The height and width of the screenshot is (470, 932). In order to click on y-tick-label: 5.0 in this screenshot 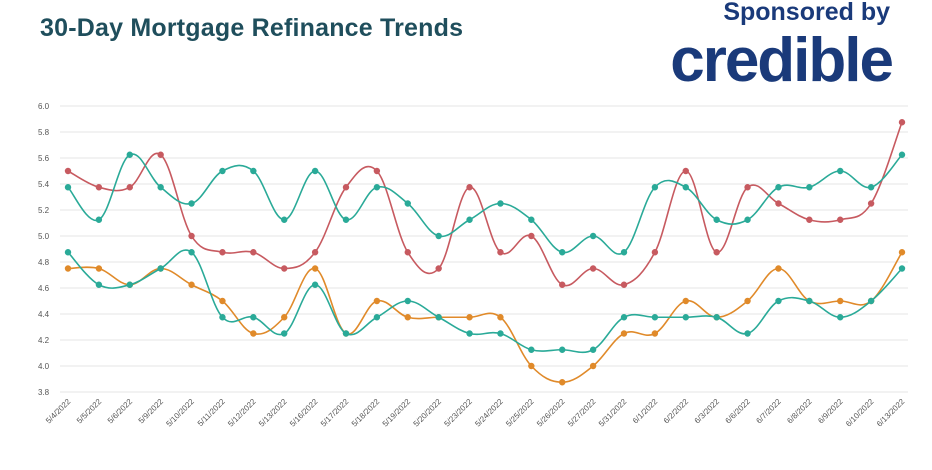, I will do `click(44, 236)`.